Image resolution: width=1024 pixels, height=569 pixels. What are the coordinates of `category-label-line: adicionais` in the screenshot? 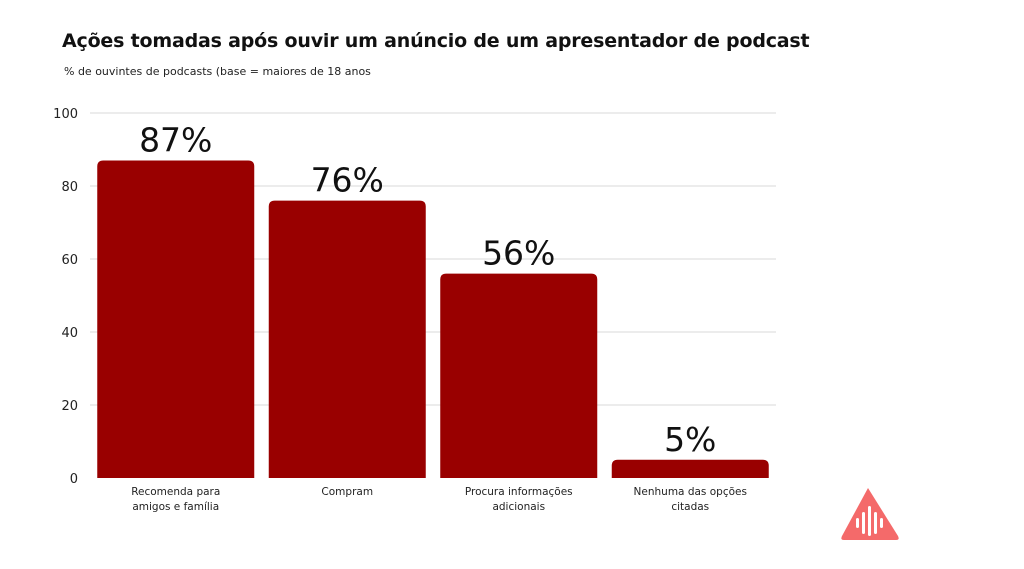 It's located at (519, 507).